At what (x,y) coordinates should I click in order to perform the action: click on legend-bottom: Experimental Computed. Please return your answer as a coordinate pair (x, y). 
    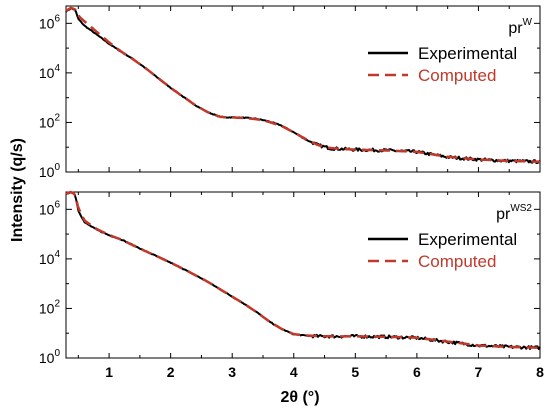
    Looking at the image, I should click on (442, 250).